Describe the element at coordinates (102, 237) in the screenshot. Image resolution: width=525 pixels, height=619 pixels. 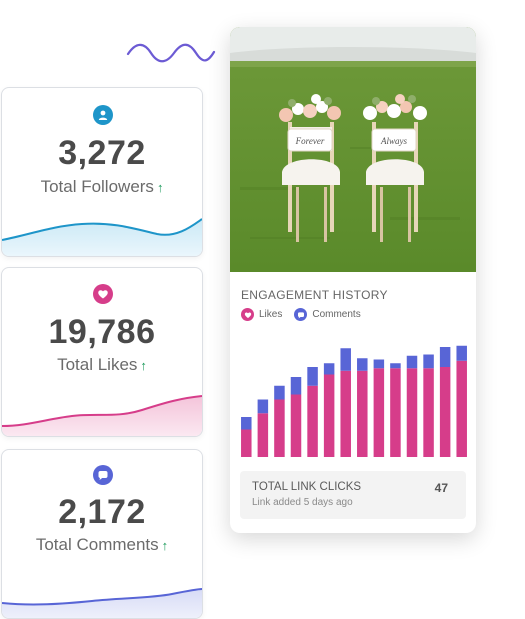
I see `followers-sparkline` at that location.